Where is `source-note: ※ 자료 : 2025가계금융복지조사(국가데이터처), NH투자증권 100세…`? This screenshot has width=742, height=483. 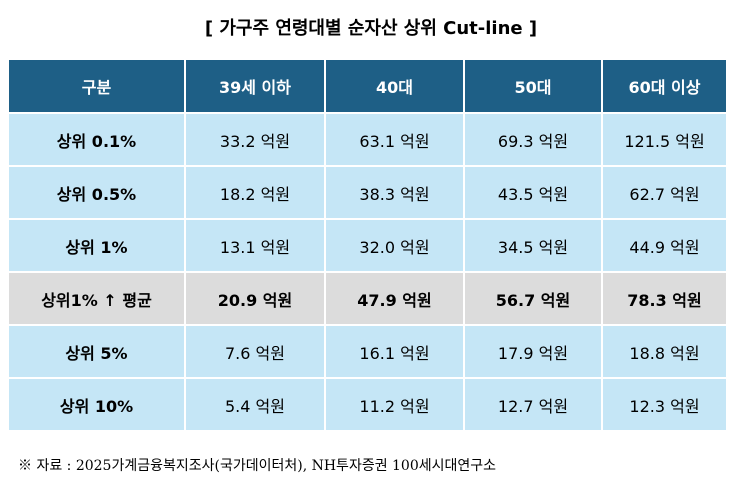 source-note: ※ 자료 : 2025가계금융복지조사(국가데이터처), NH투자증권 100세… is located at coordinates (257, 466).